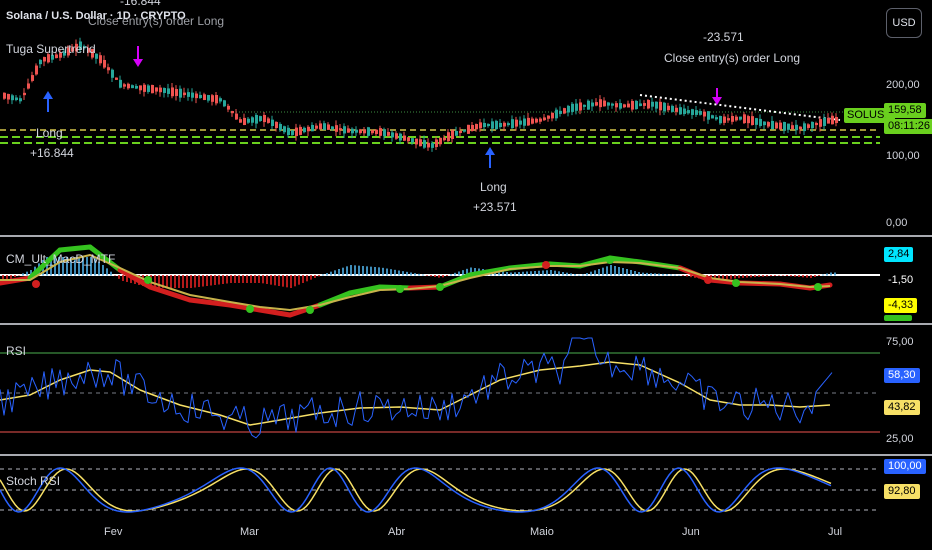  What do you see at coordinates (903, 85) in the screenshot?
I see `price-axis-label-200: 200,00` at bounding box center [903, 85].